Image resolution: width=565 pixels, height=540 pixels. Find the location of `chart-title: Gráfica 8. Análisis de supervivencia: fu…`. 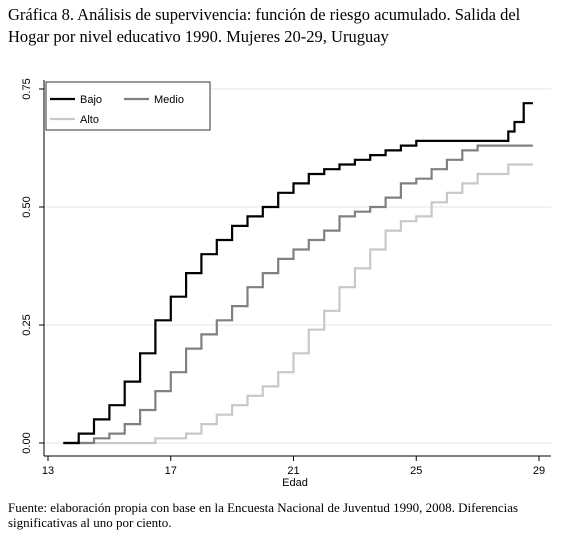

chart-title: Gráfica 8. Análisis de supervivencia: fu… is located at coordinates (264, 25).